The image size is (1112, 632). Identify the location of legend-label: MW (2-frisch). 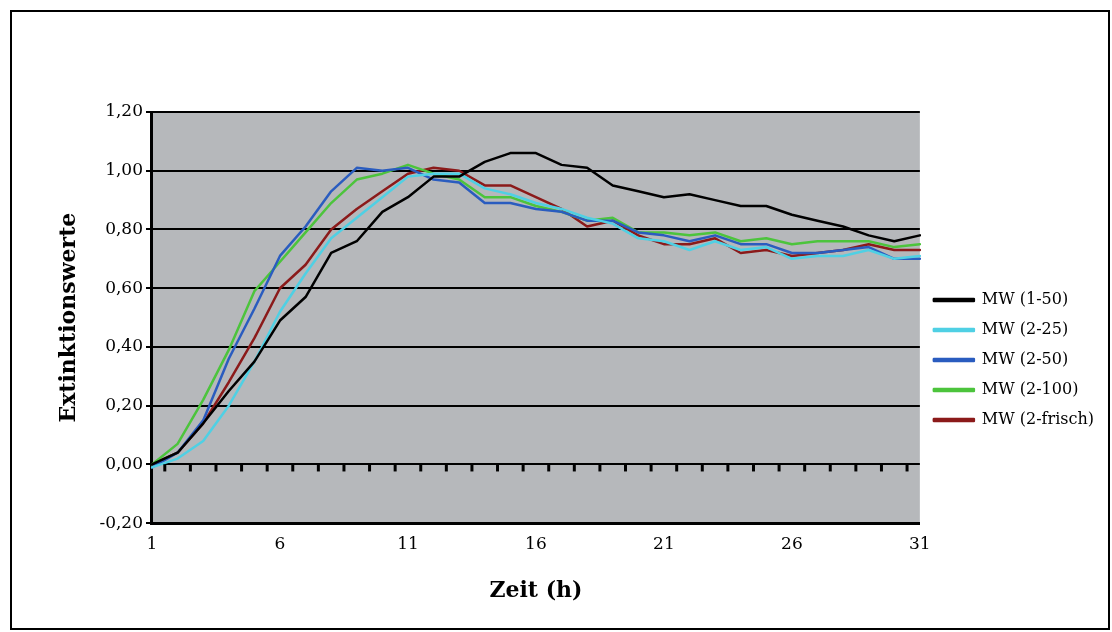
(1038, 419).